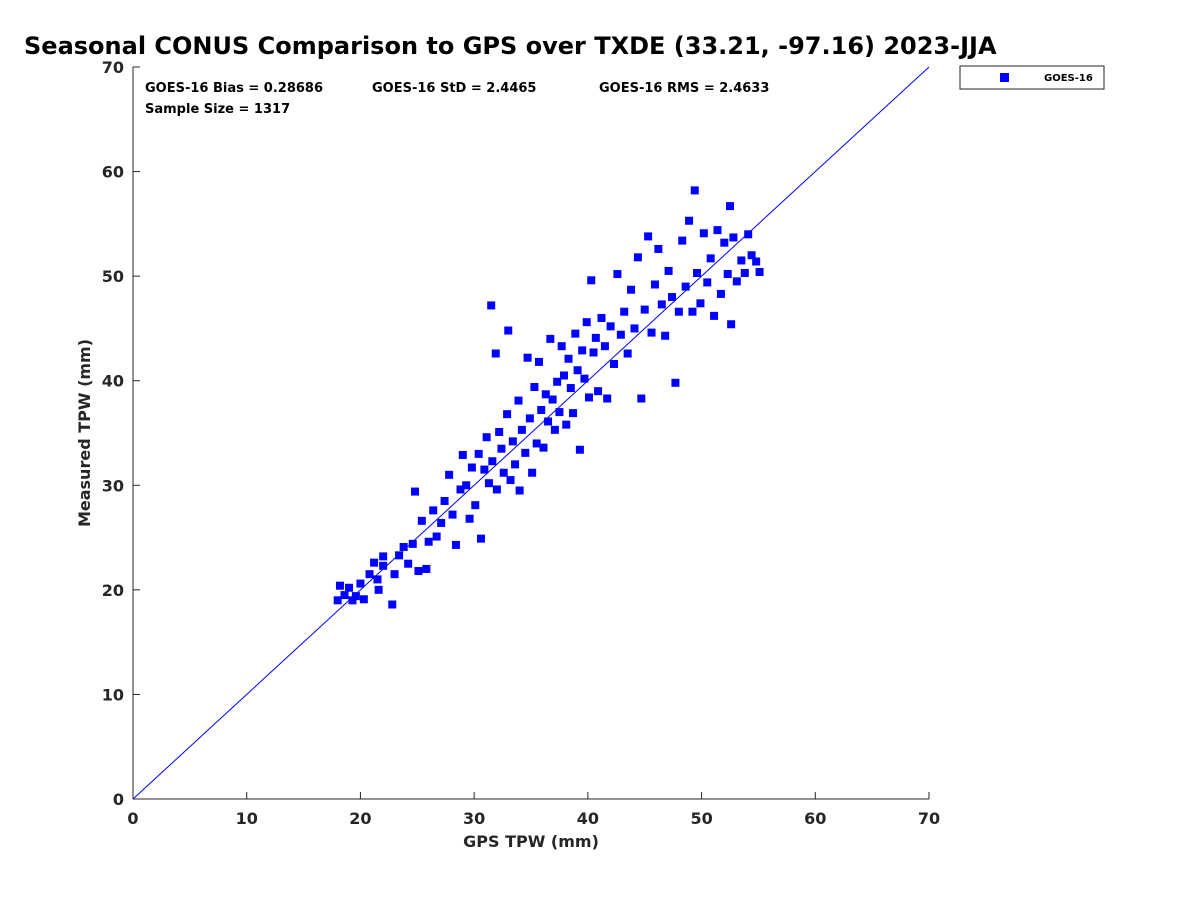  Describe the element at coordinates (118, 799) in the screenshot. I see `y-tick-label: 0` at that location.